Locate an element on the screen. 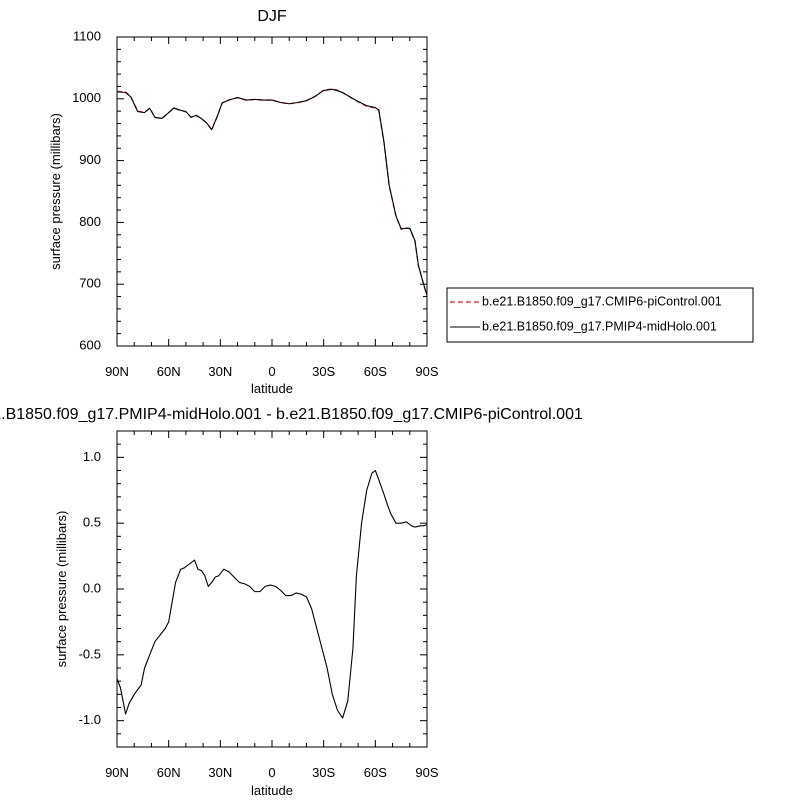 The width and height of the screenshot is (800, 800). y-tick-label: 0.5 is located at coordinates (92, 522).